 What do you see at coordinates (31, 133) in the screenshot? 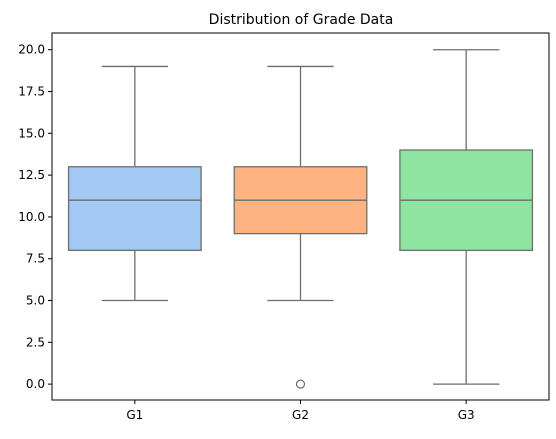
I see `y-tick-label: 15.0` at bounding box center [31, 133].